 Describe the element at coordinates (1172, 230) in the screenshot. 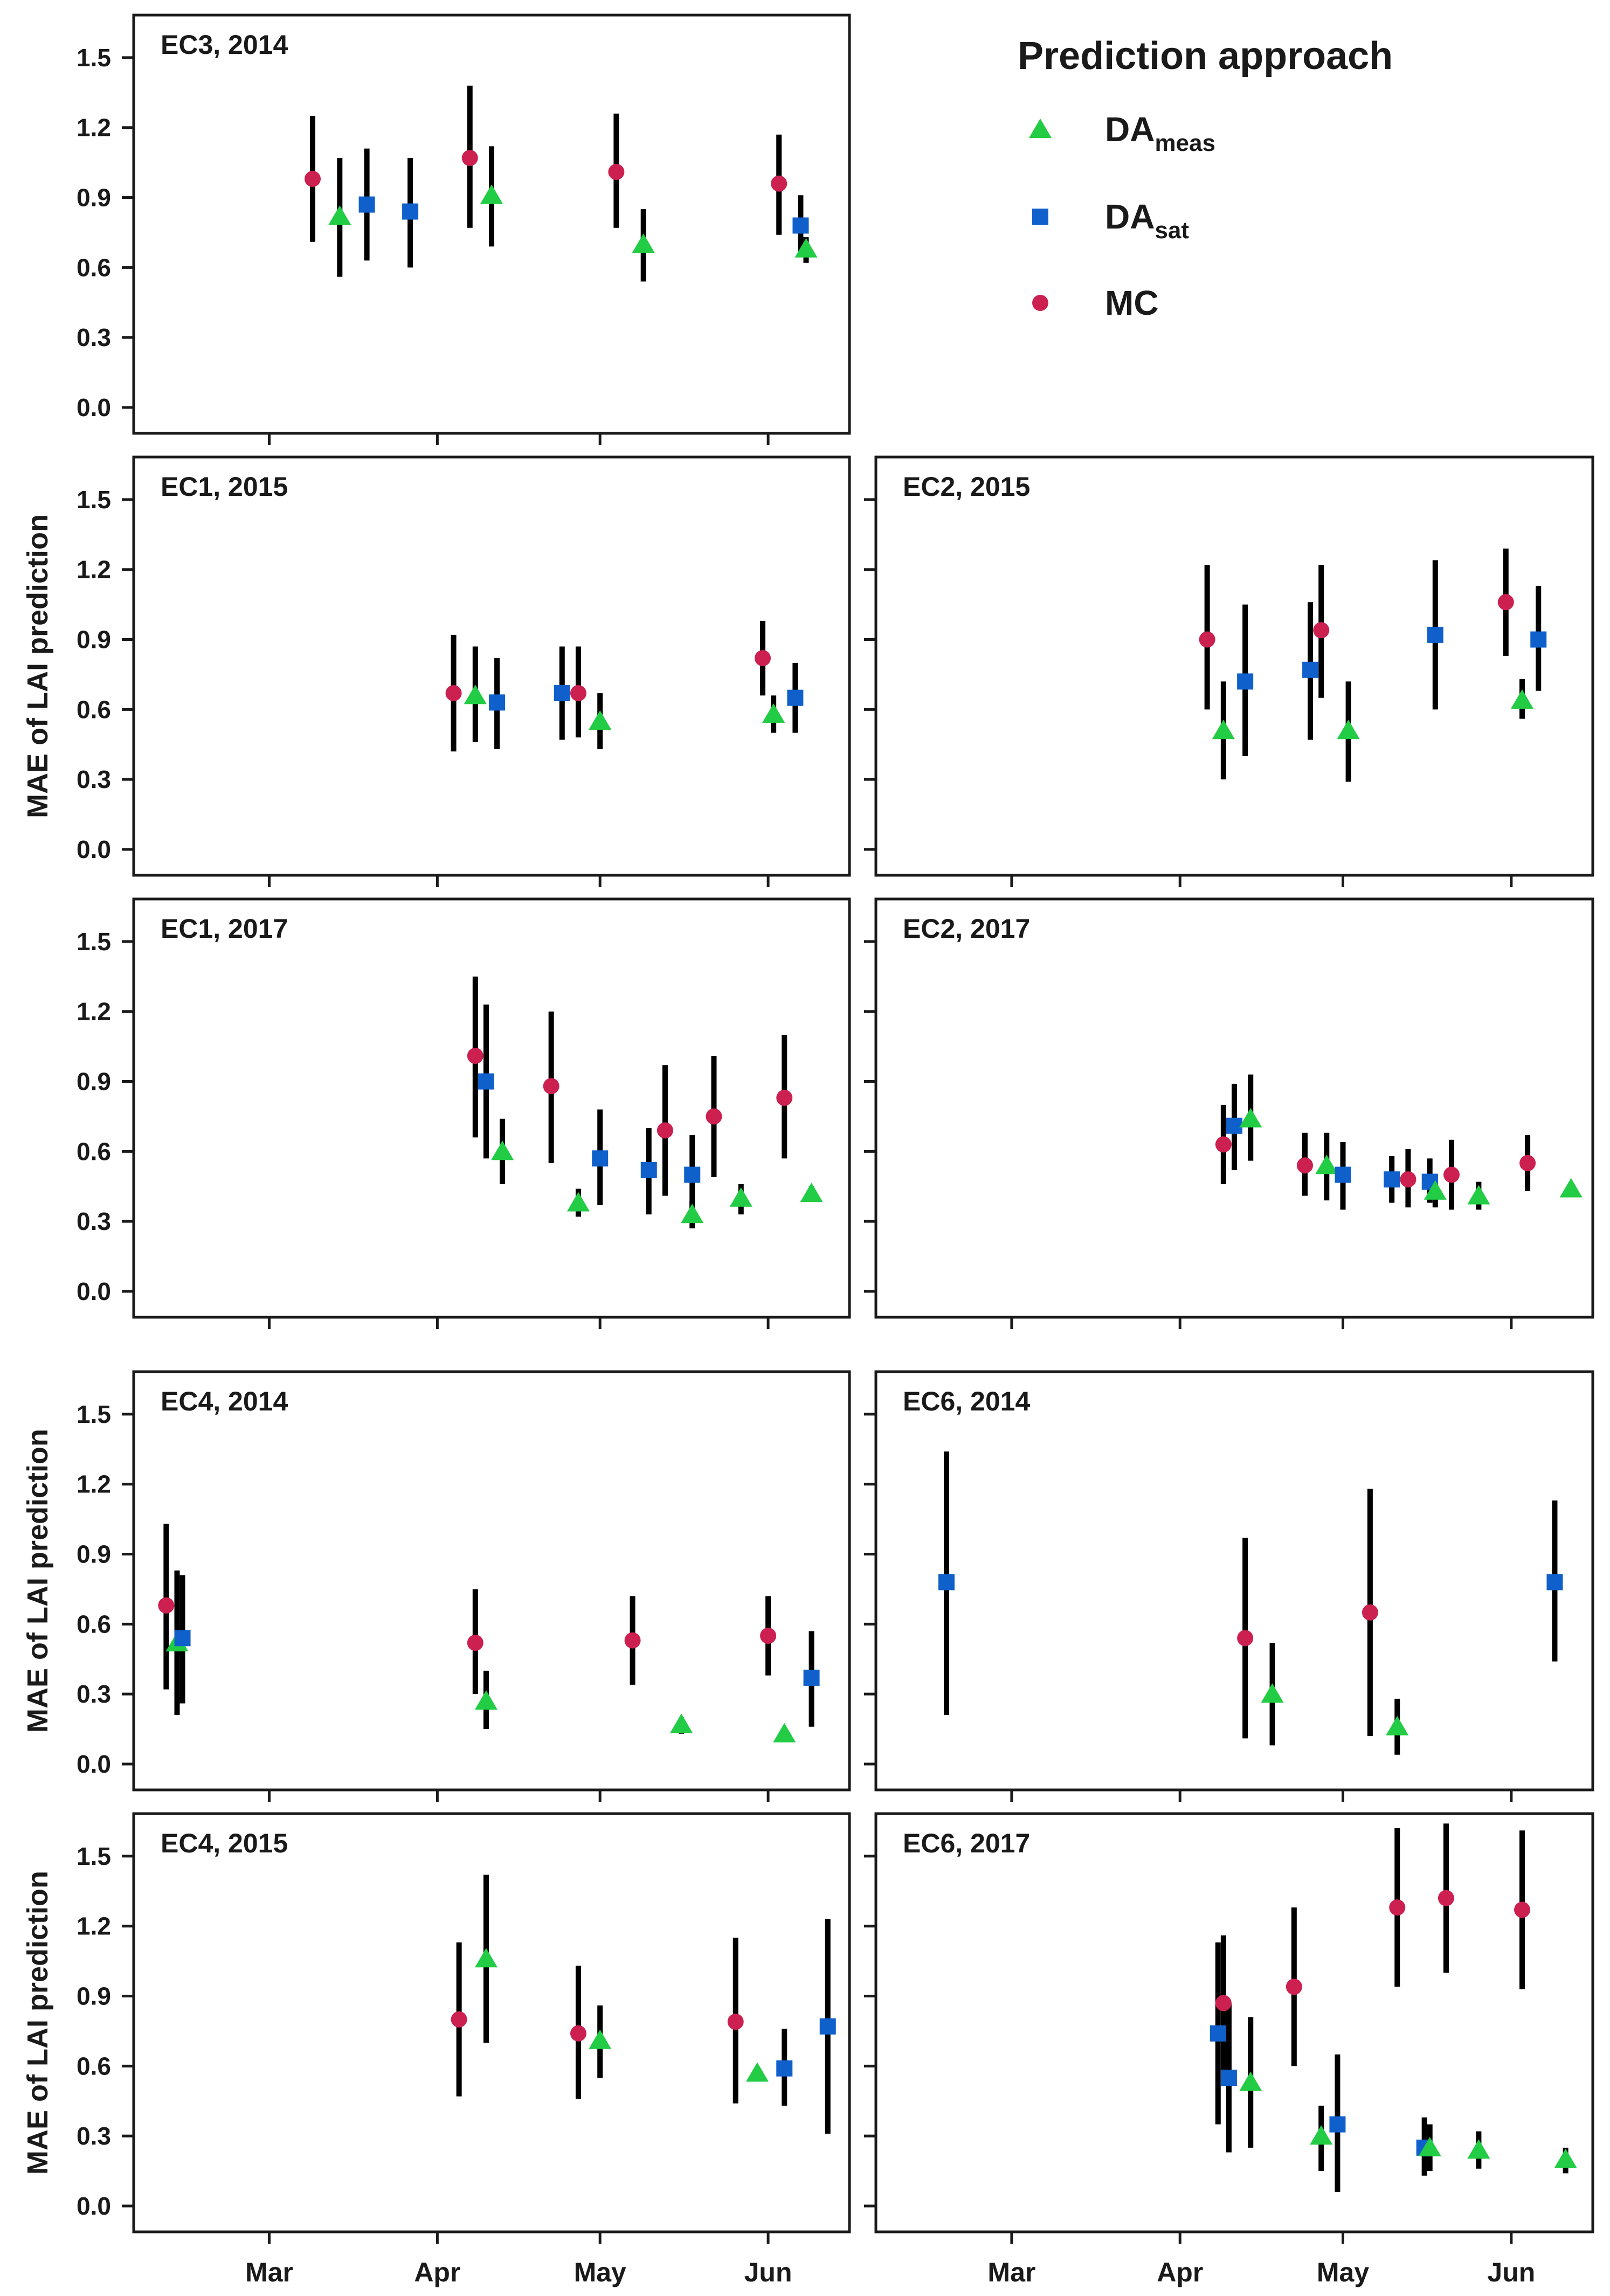

I see `legend-subscript: sat` at that location.